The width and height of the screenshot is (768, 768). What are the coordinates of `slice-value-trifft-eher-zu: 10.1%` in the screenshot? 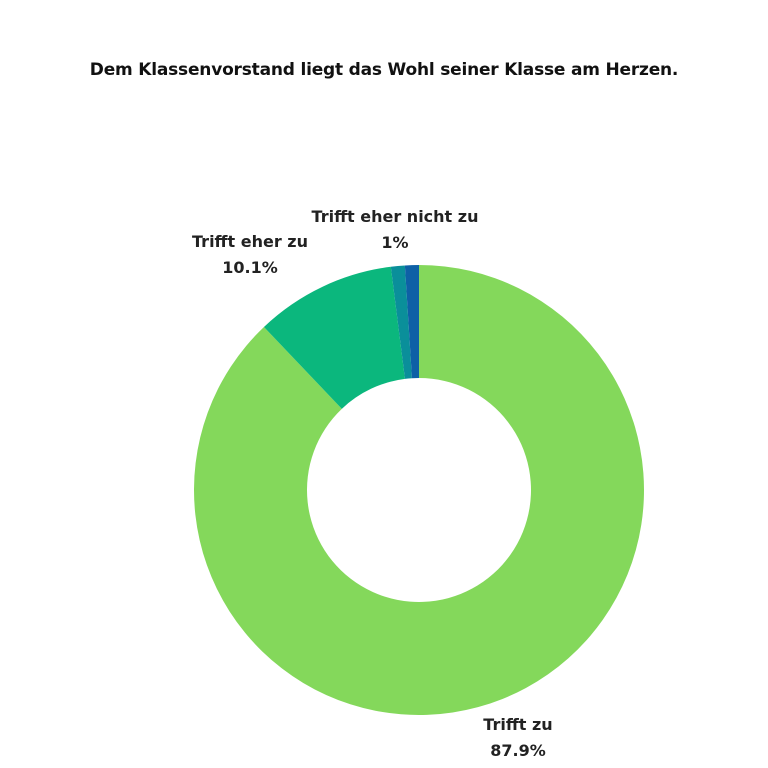 It's located at (250, 267).